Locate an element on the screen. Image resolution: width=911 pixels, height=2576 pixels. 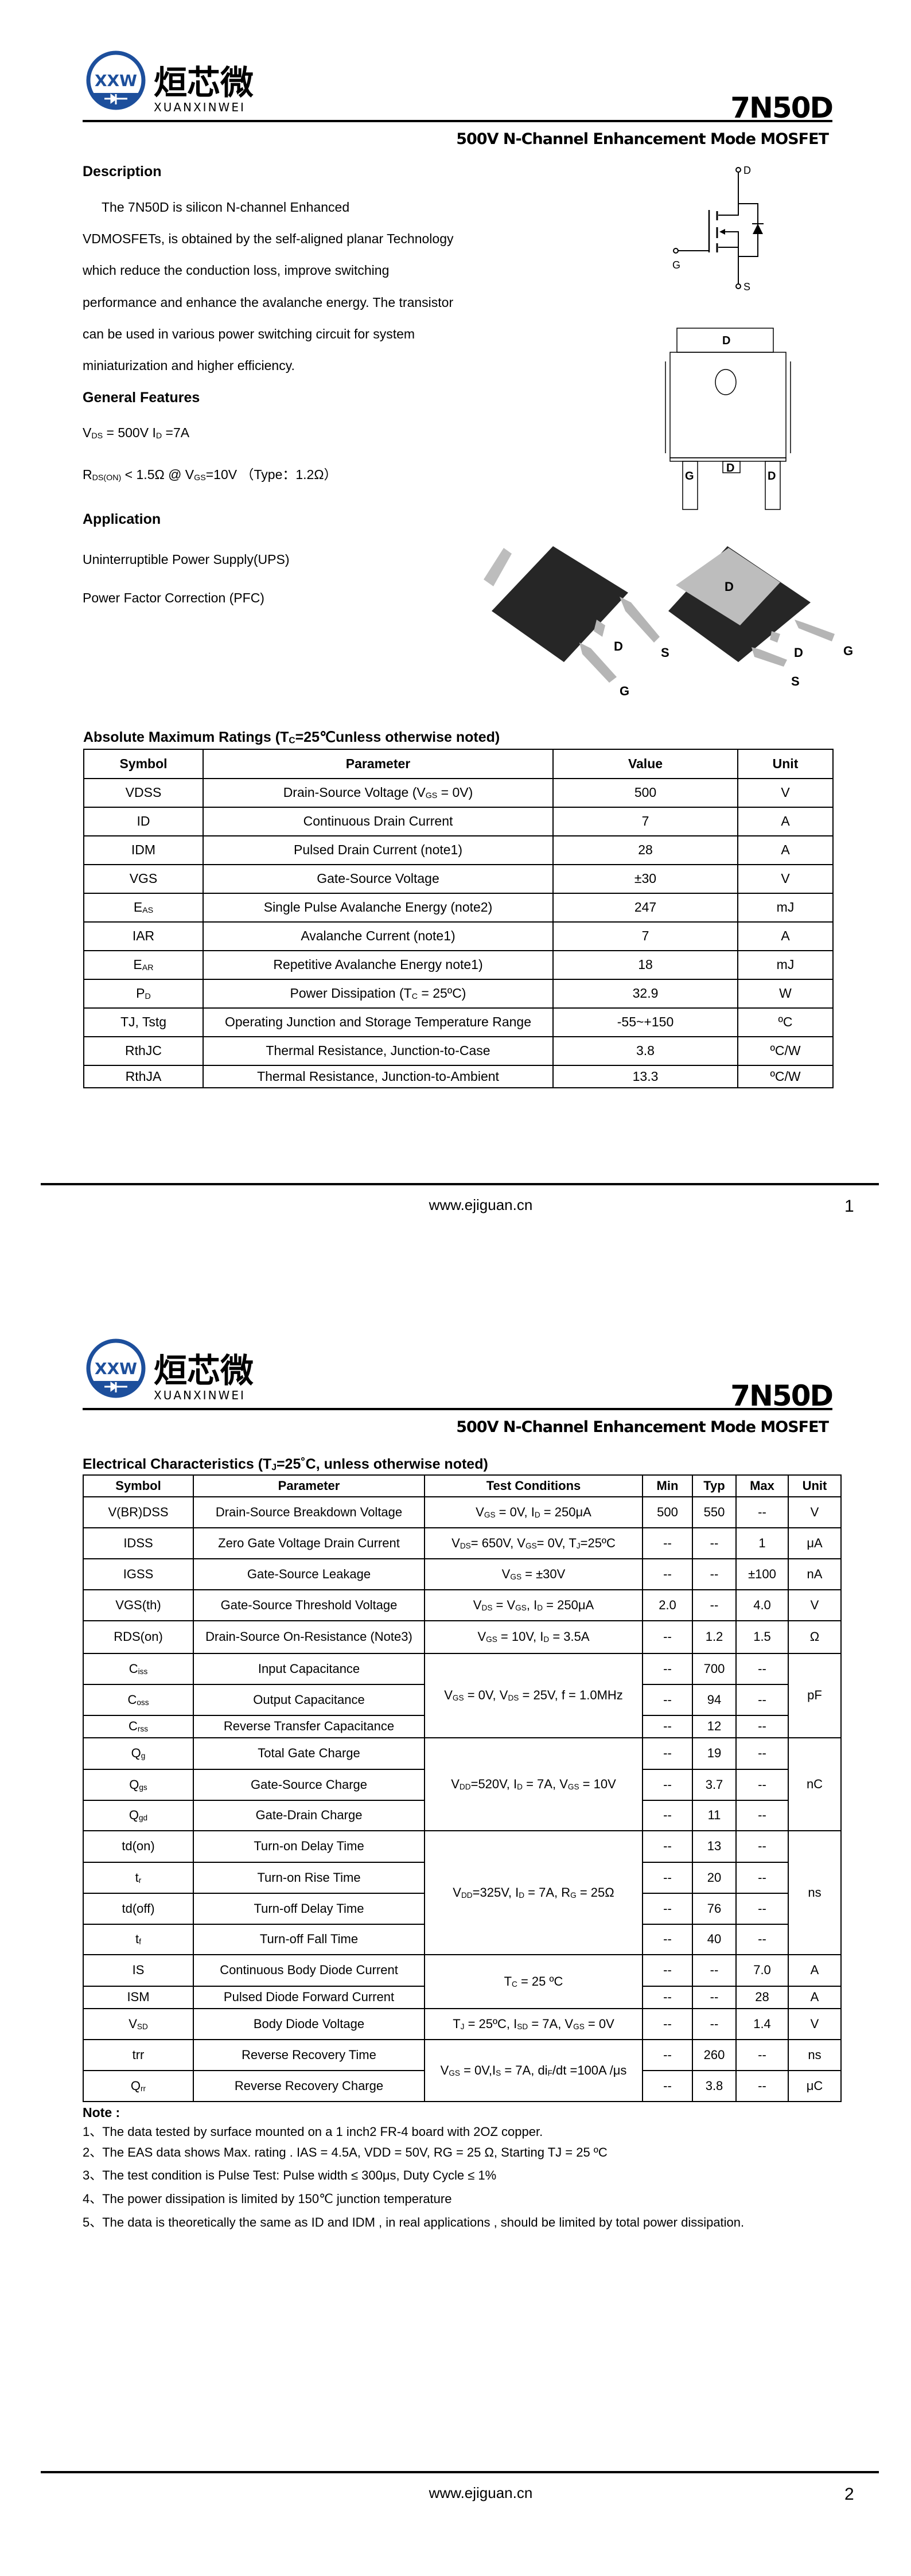
text-run: R is located at coordinates (88, 474).